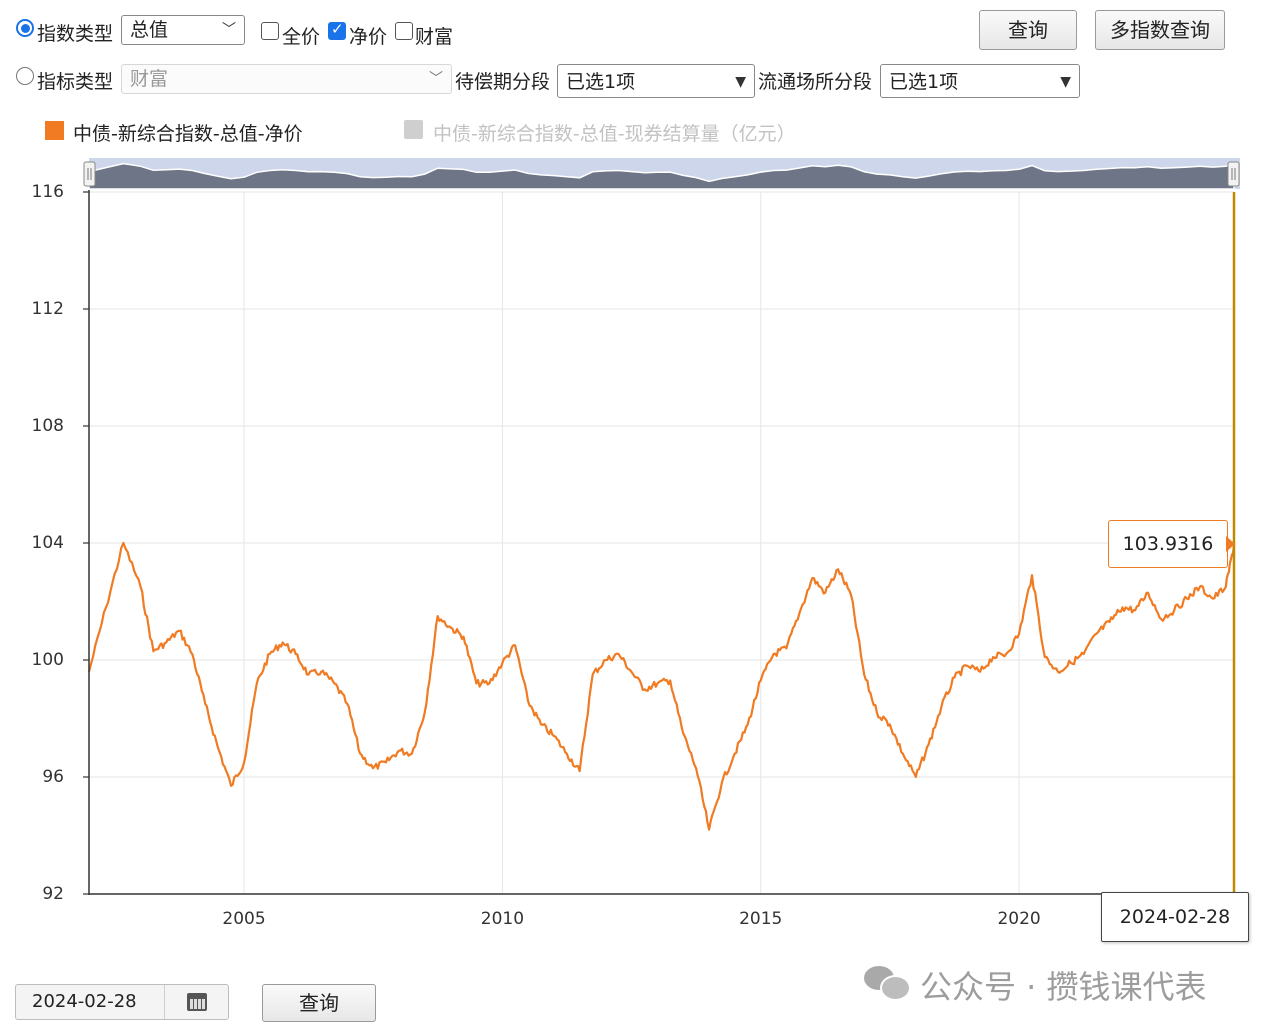 This screenshot has width=1280, height=1032. What do you see at coordinates (1230, 544) in the screenshot?
I see `tooltip-pointer` at bounding box center [1230, 544].